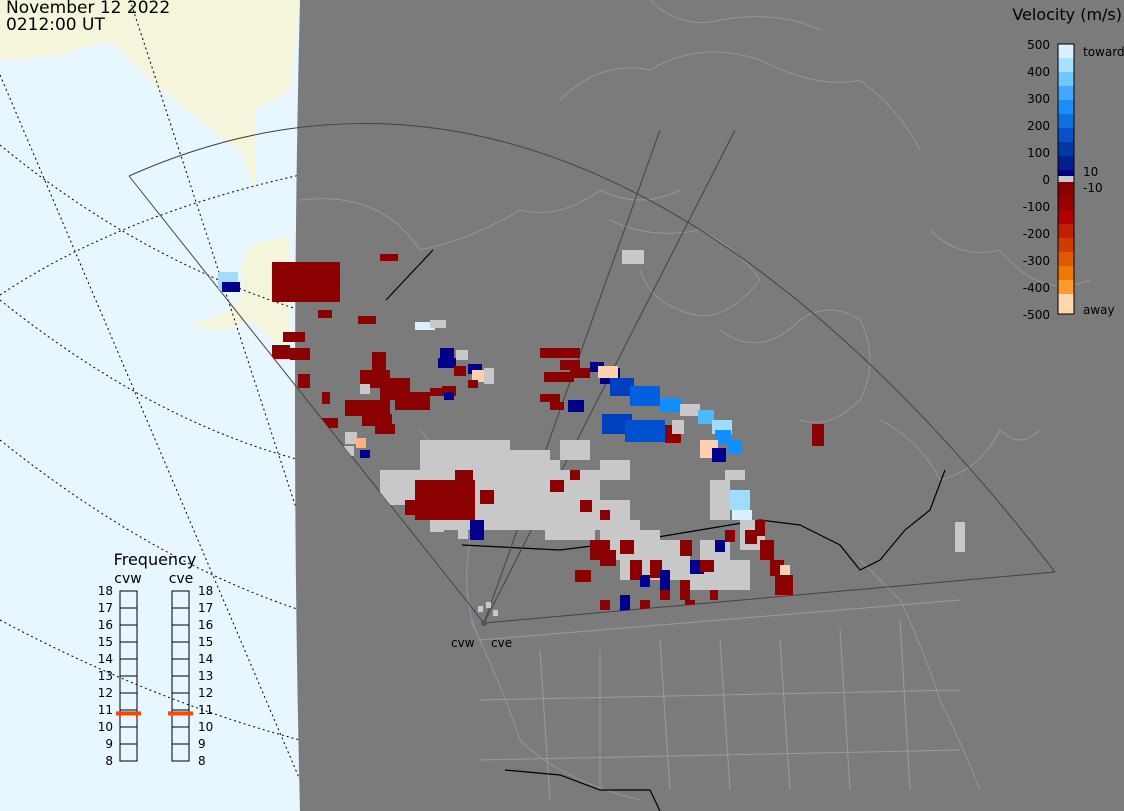  What do you see at coordinates (1090, 172) in the screenshot?
I see `threshold-positive-label: 10` at bounding box center [1090, 172].